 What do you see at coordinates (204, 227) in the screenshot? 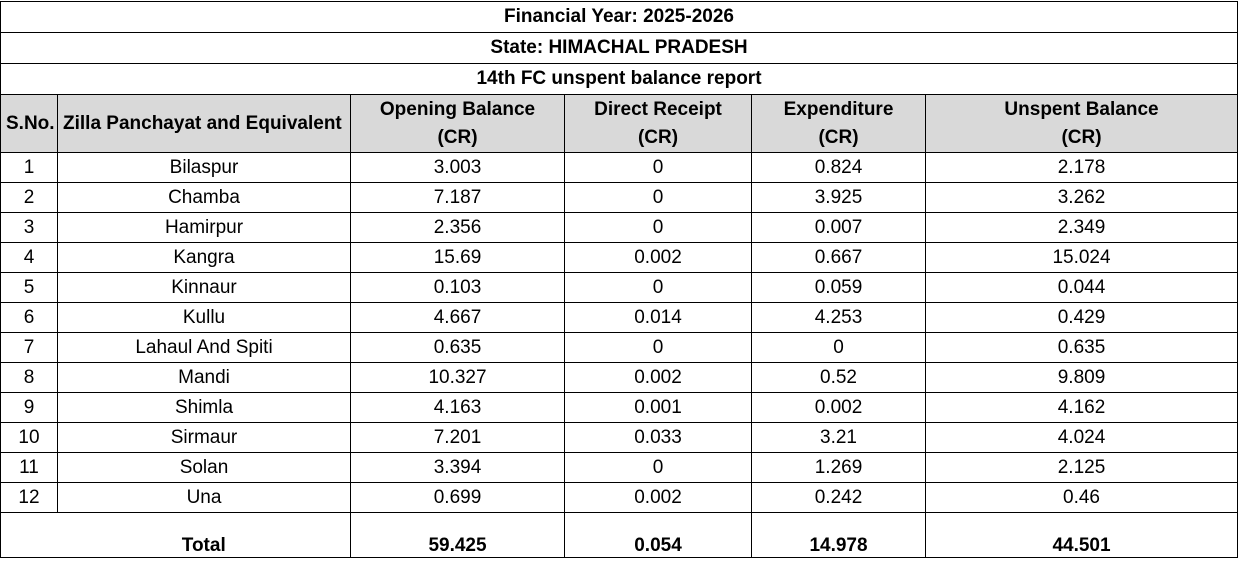
I see `cell-zilla-name: Hamirpur` at bounding box center [204, 227].